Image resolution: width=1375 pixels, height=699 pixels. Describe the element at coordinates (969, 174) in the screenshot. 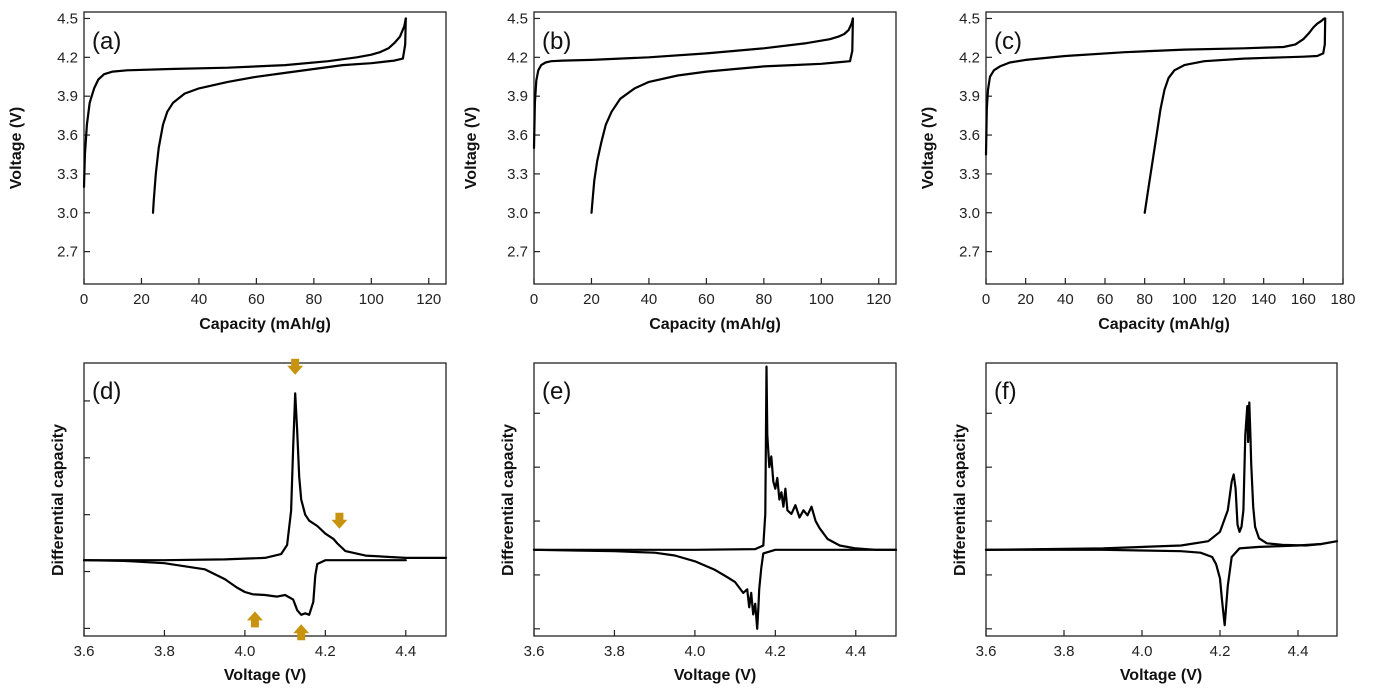

I see `panel-c-y-tick-label: 3.3` at that location.